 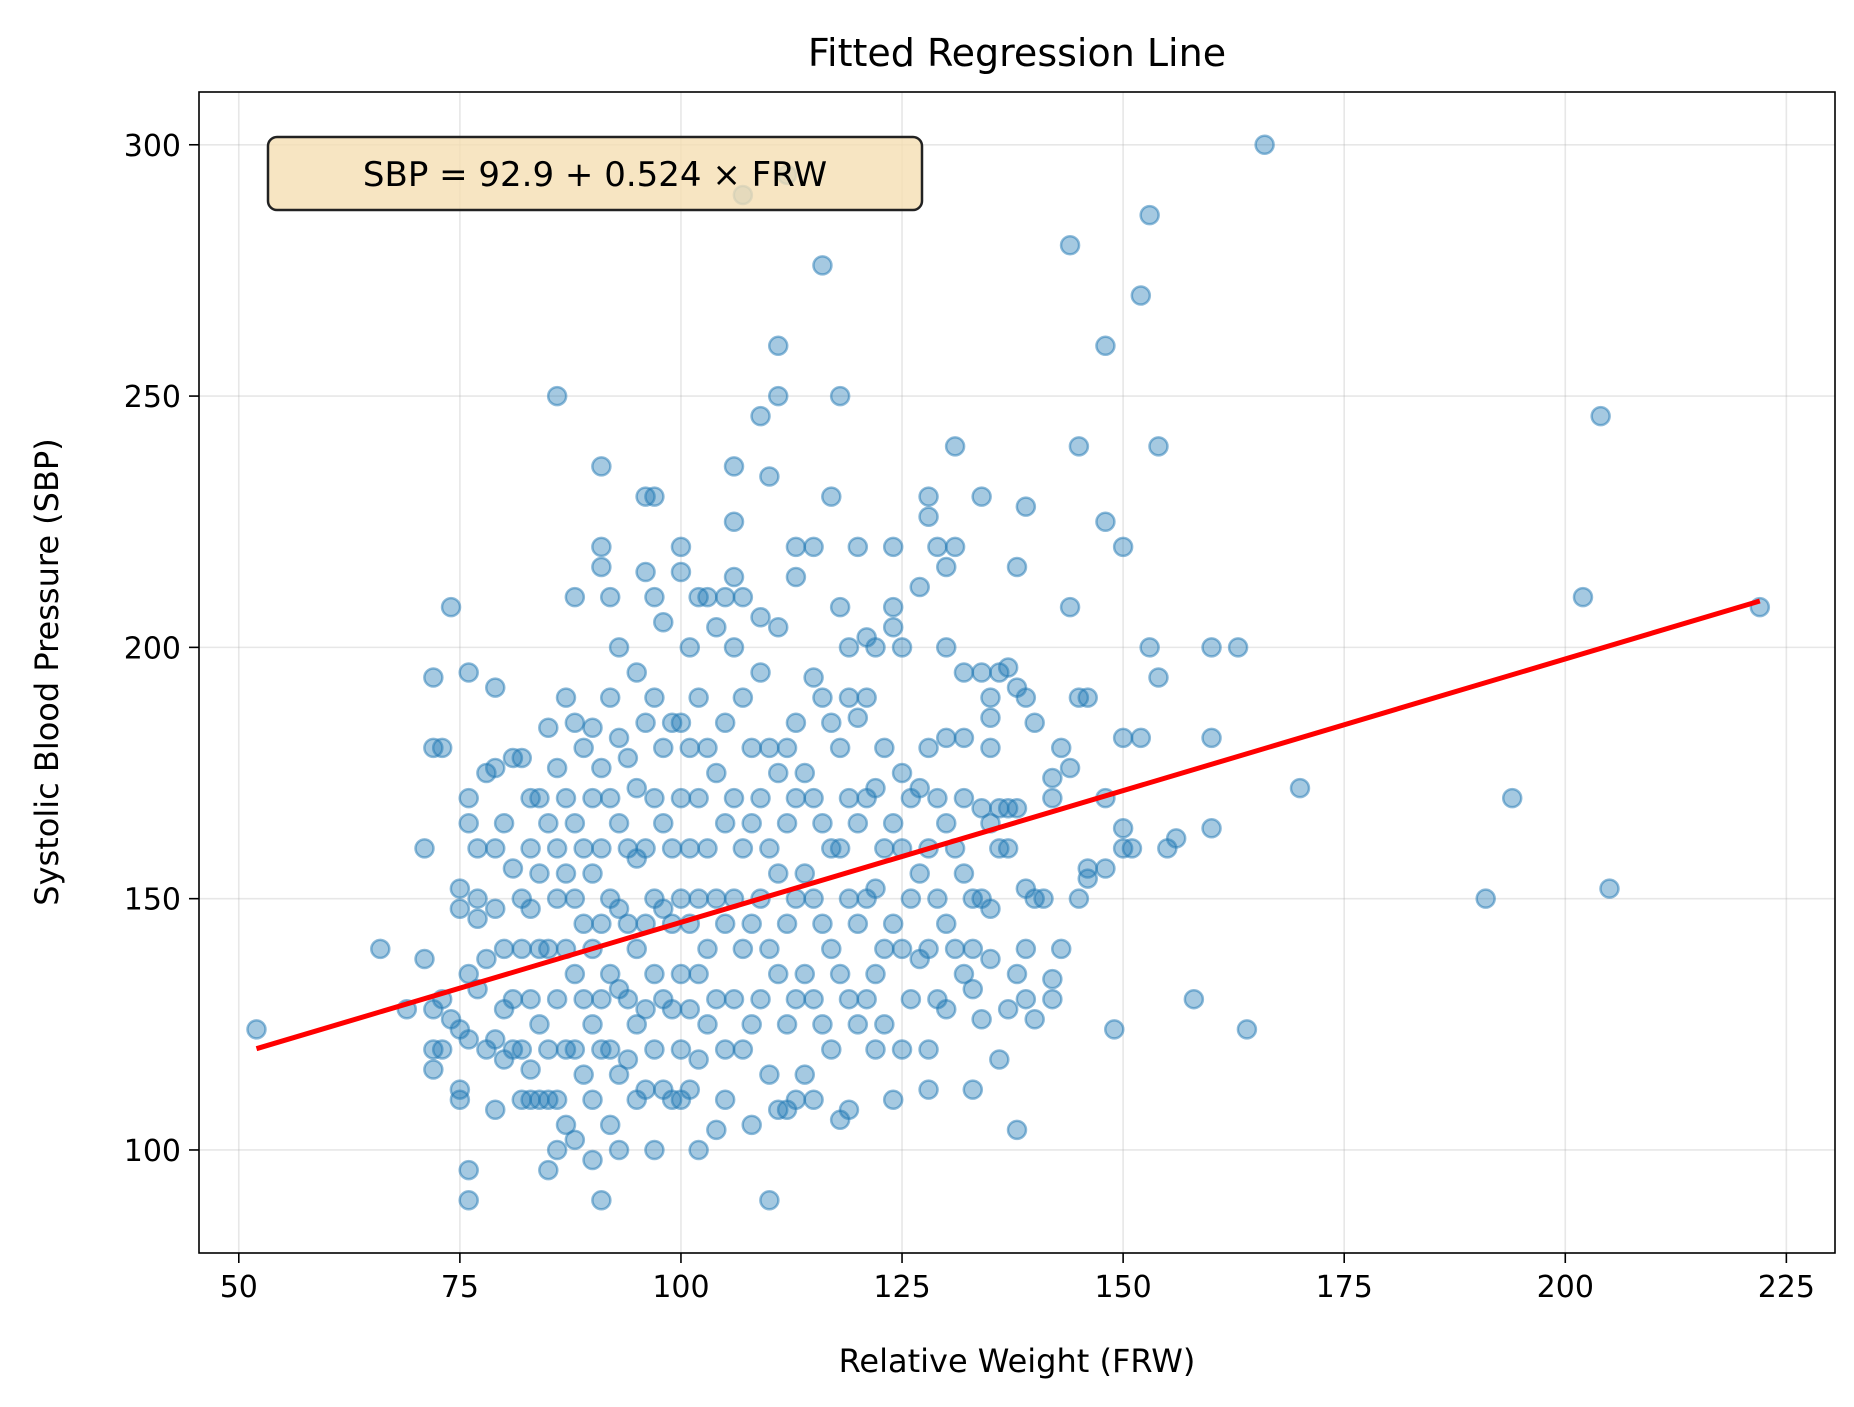 What do you see at coordinates (161, 649) in the screenshot?
I see `y-axis-ticks: 100 150 200 250 300` at bounding box center [161, 649].